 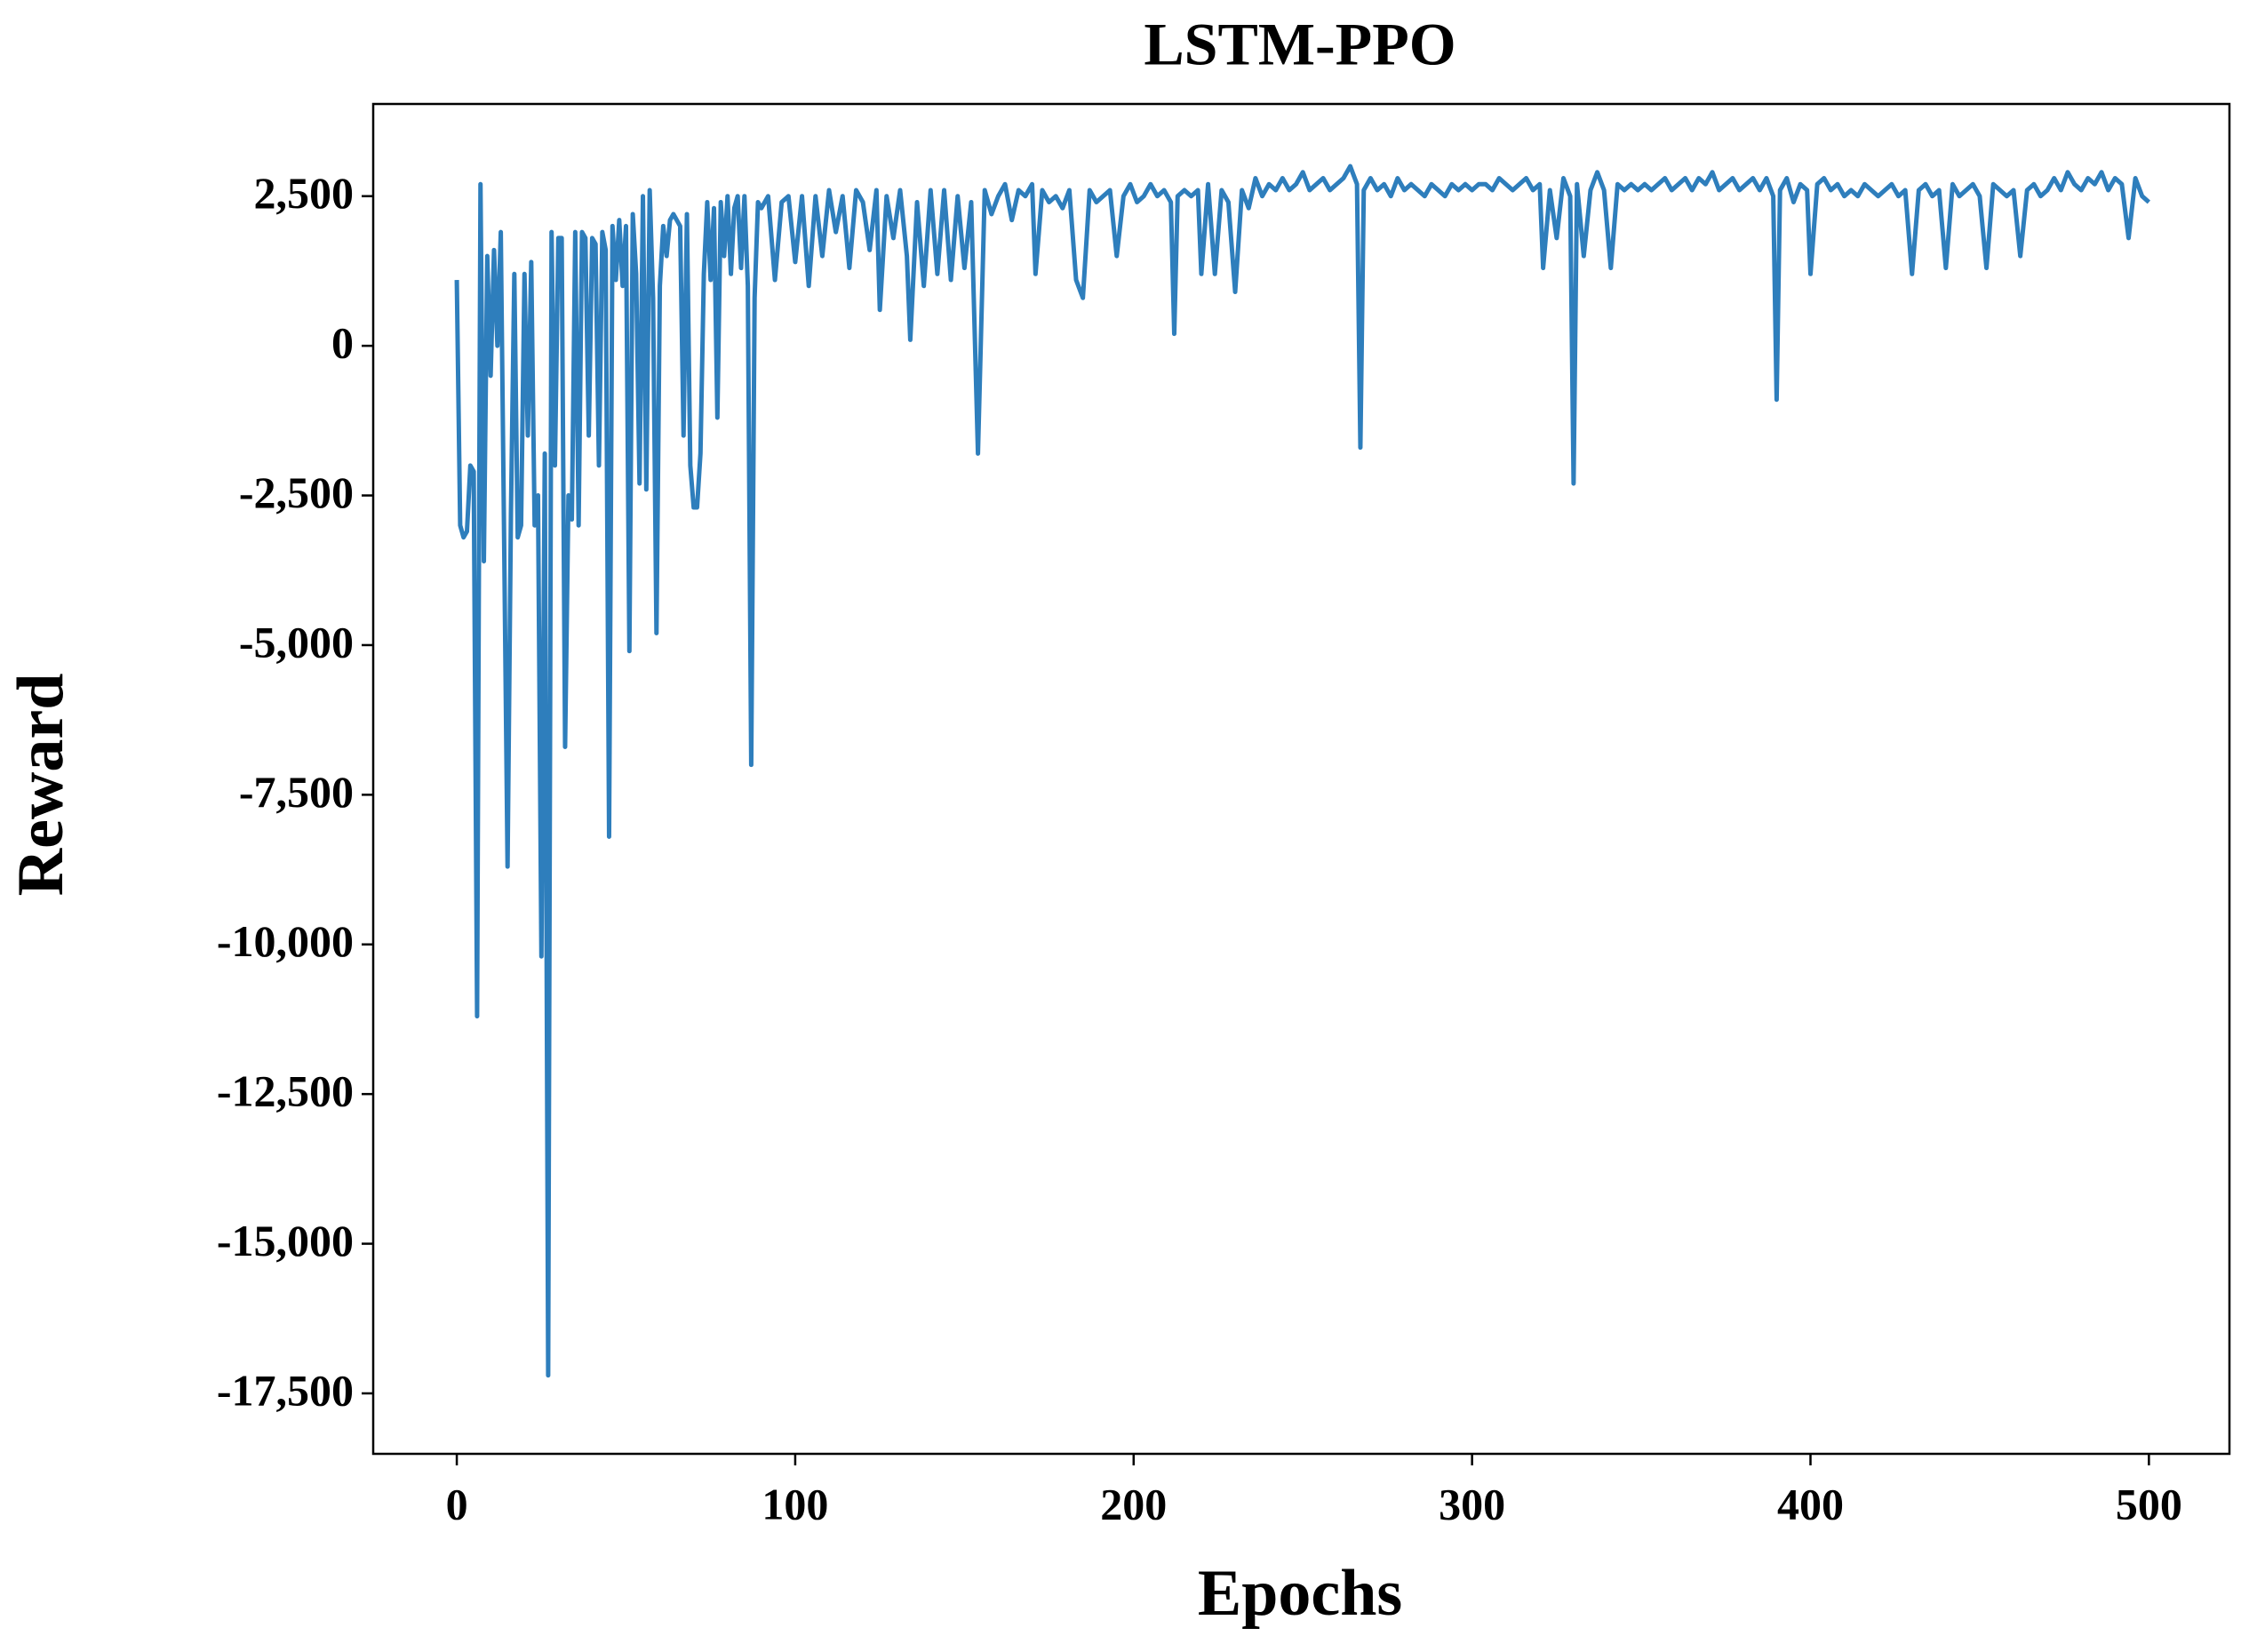 I want to click on y-tick-label: -17,500, so click(x=285, y=1390).